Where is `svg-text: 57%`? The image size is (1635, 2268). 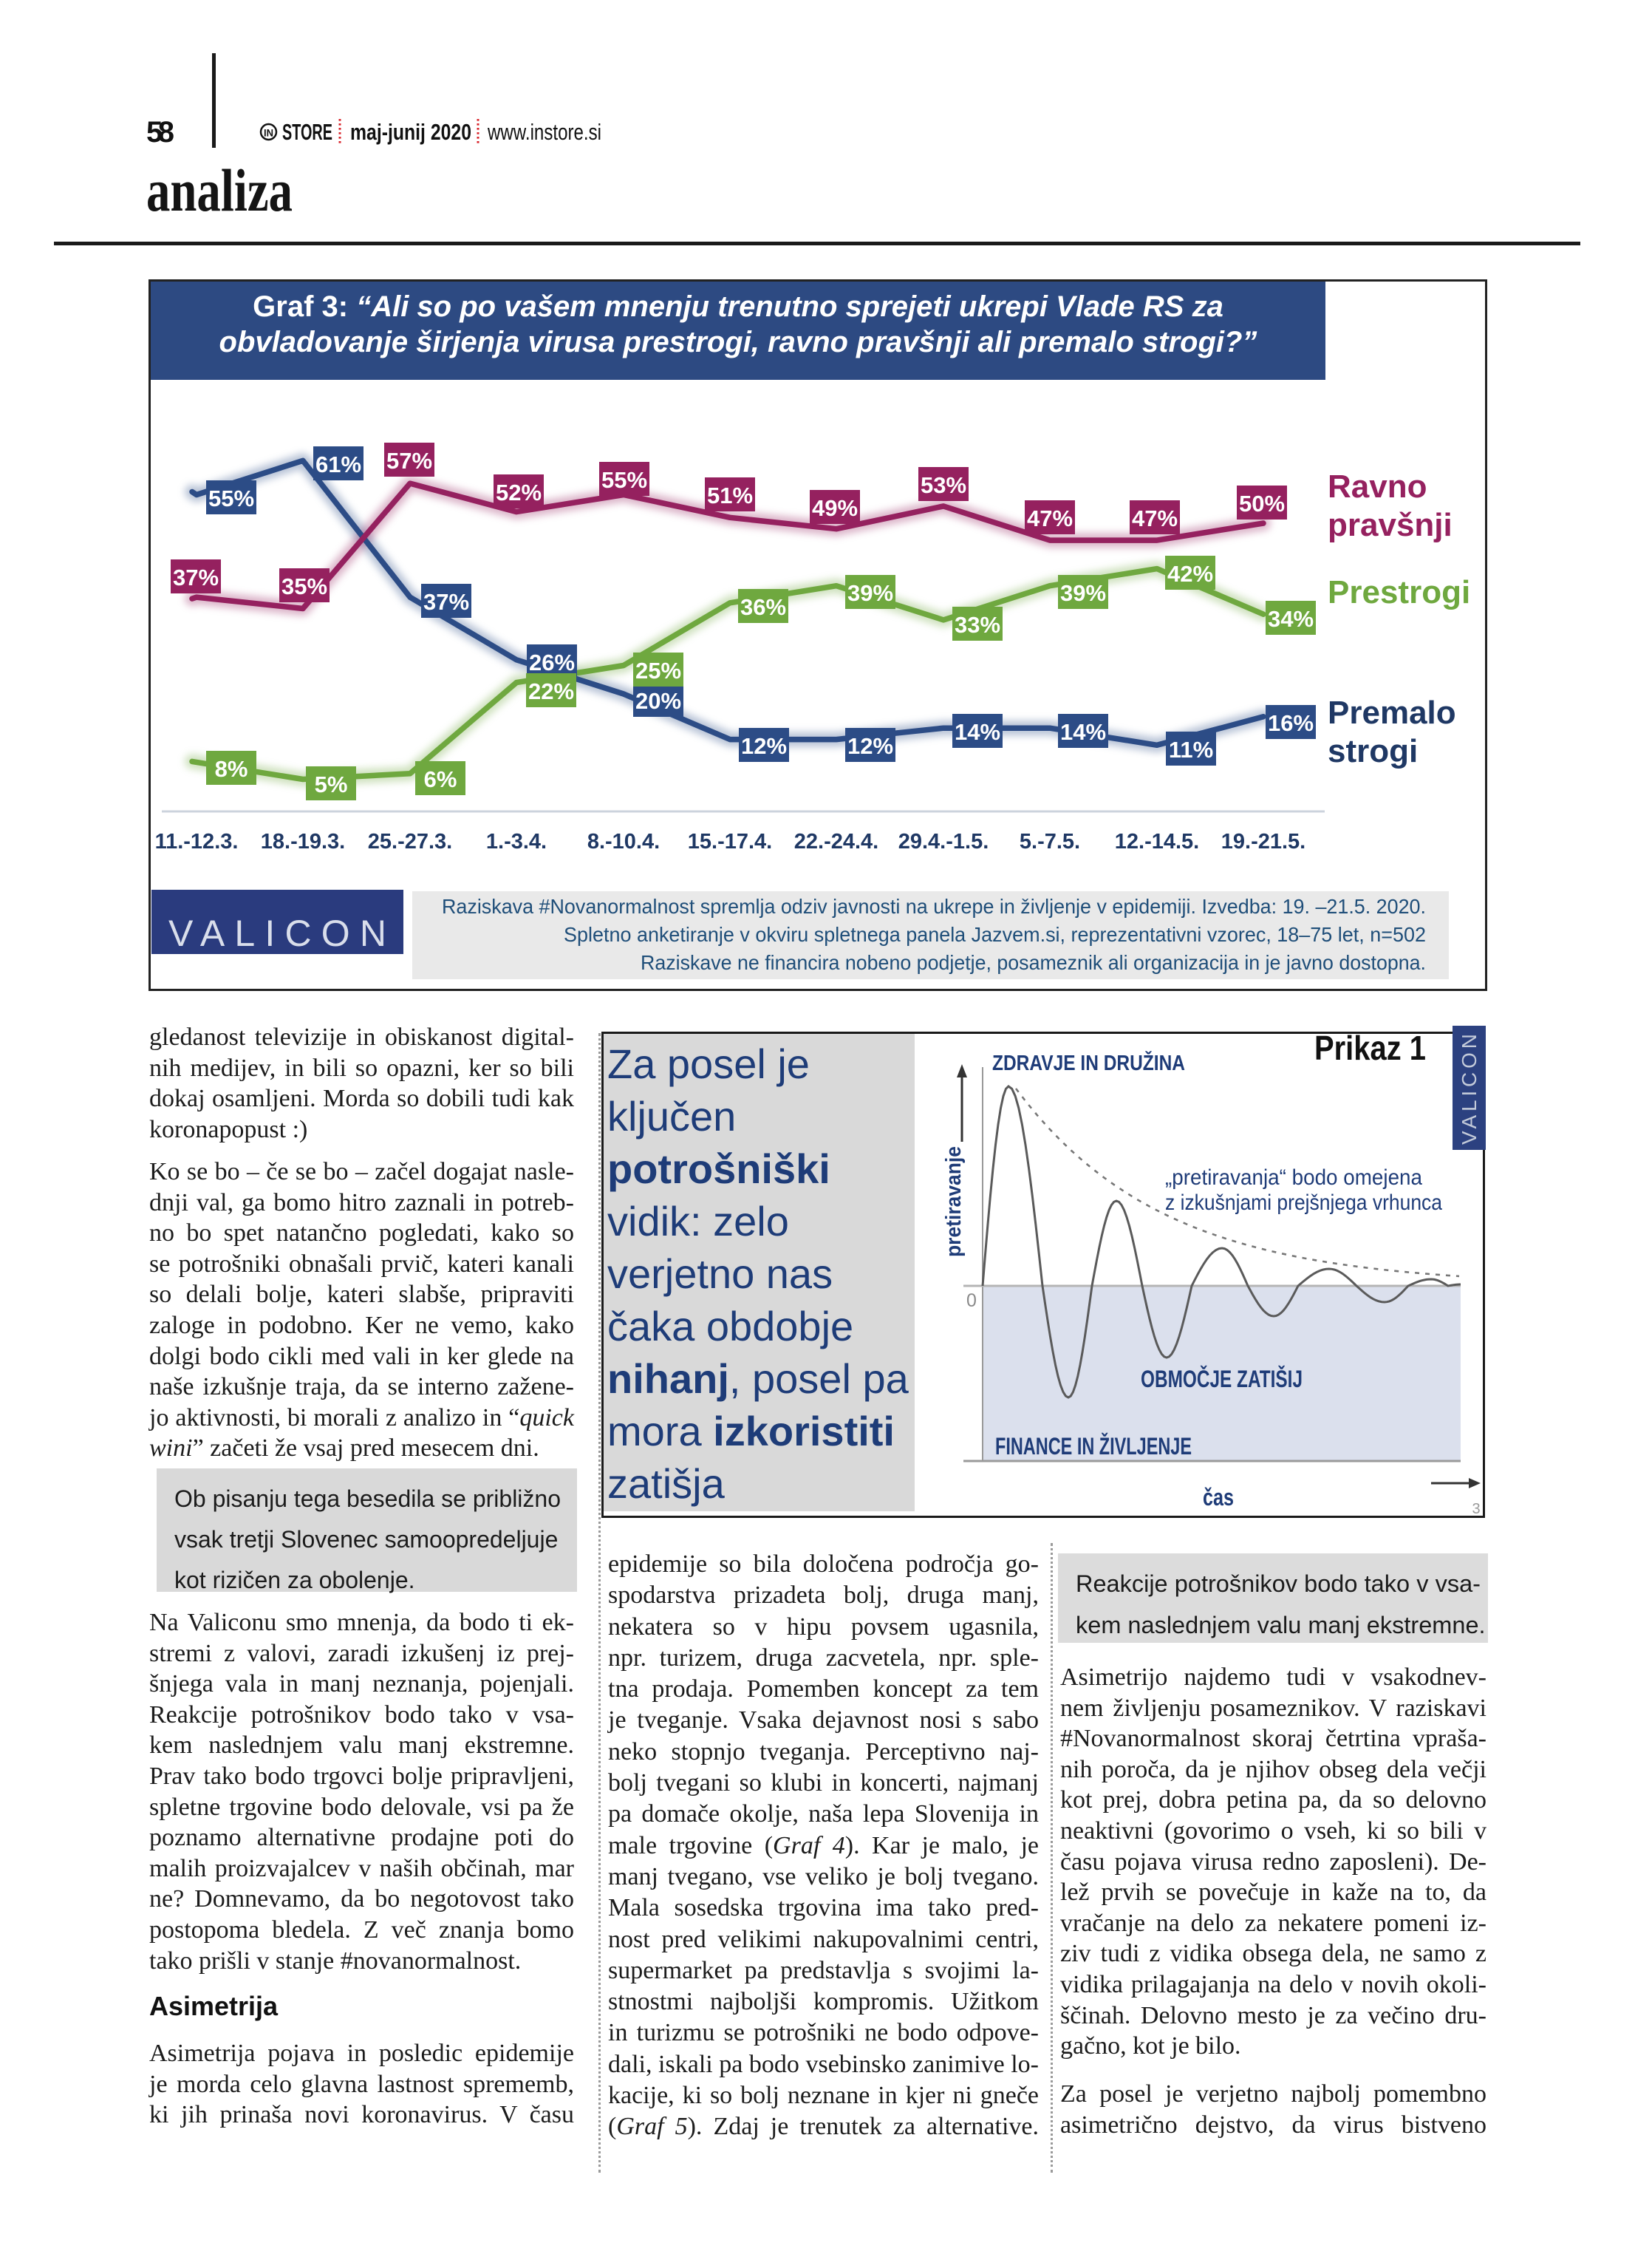
svg-text: 57% is located at coordinates (409, 461).